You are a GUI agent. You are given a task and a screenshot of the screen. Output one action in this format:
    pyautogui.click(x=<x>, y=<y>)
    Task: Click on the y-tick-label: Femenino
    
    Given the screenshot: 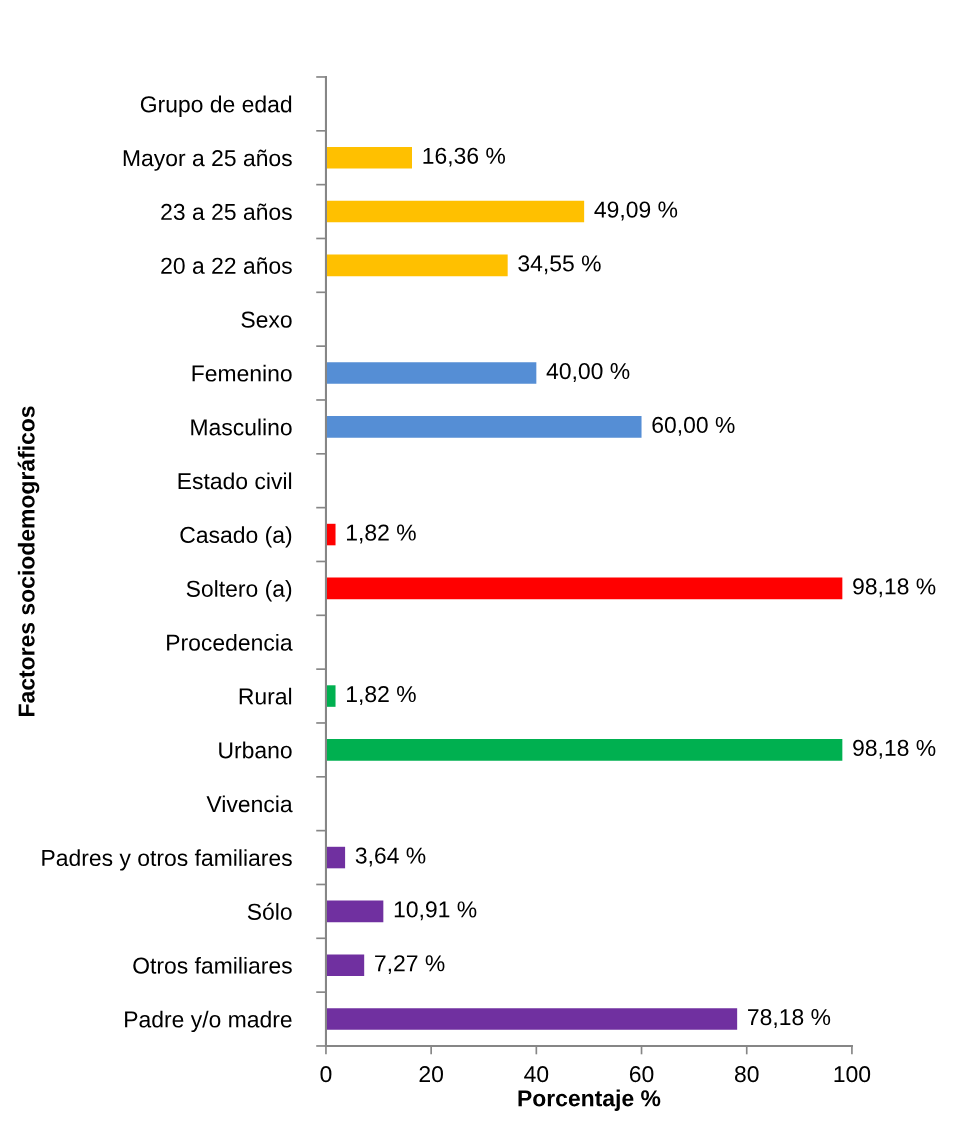 What is the action you would take?
    pyautogui.click(x=242, y=373)
    